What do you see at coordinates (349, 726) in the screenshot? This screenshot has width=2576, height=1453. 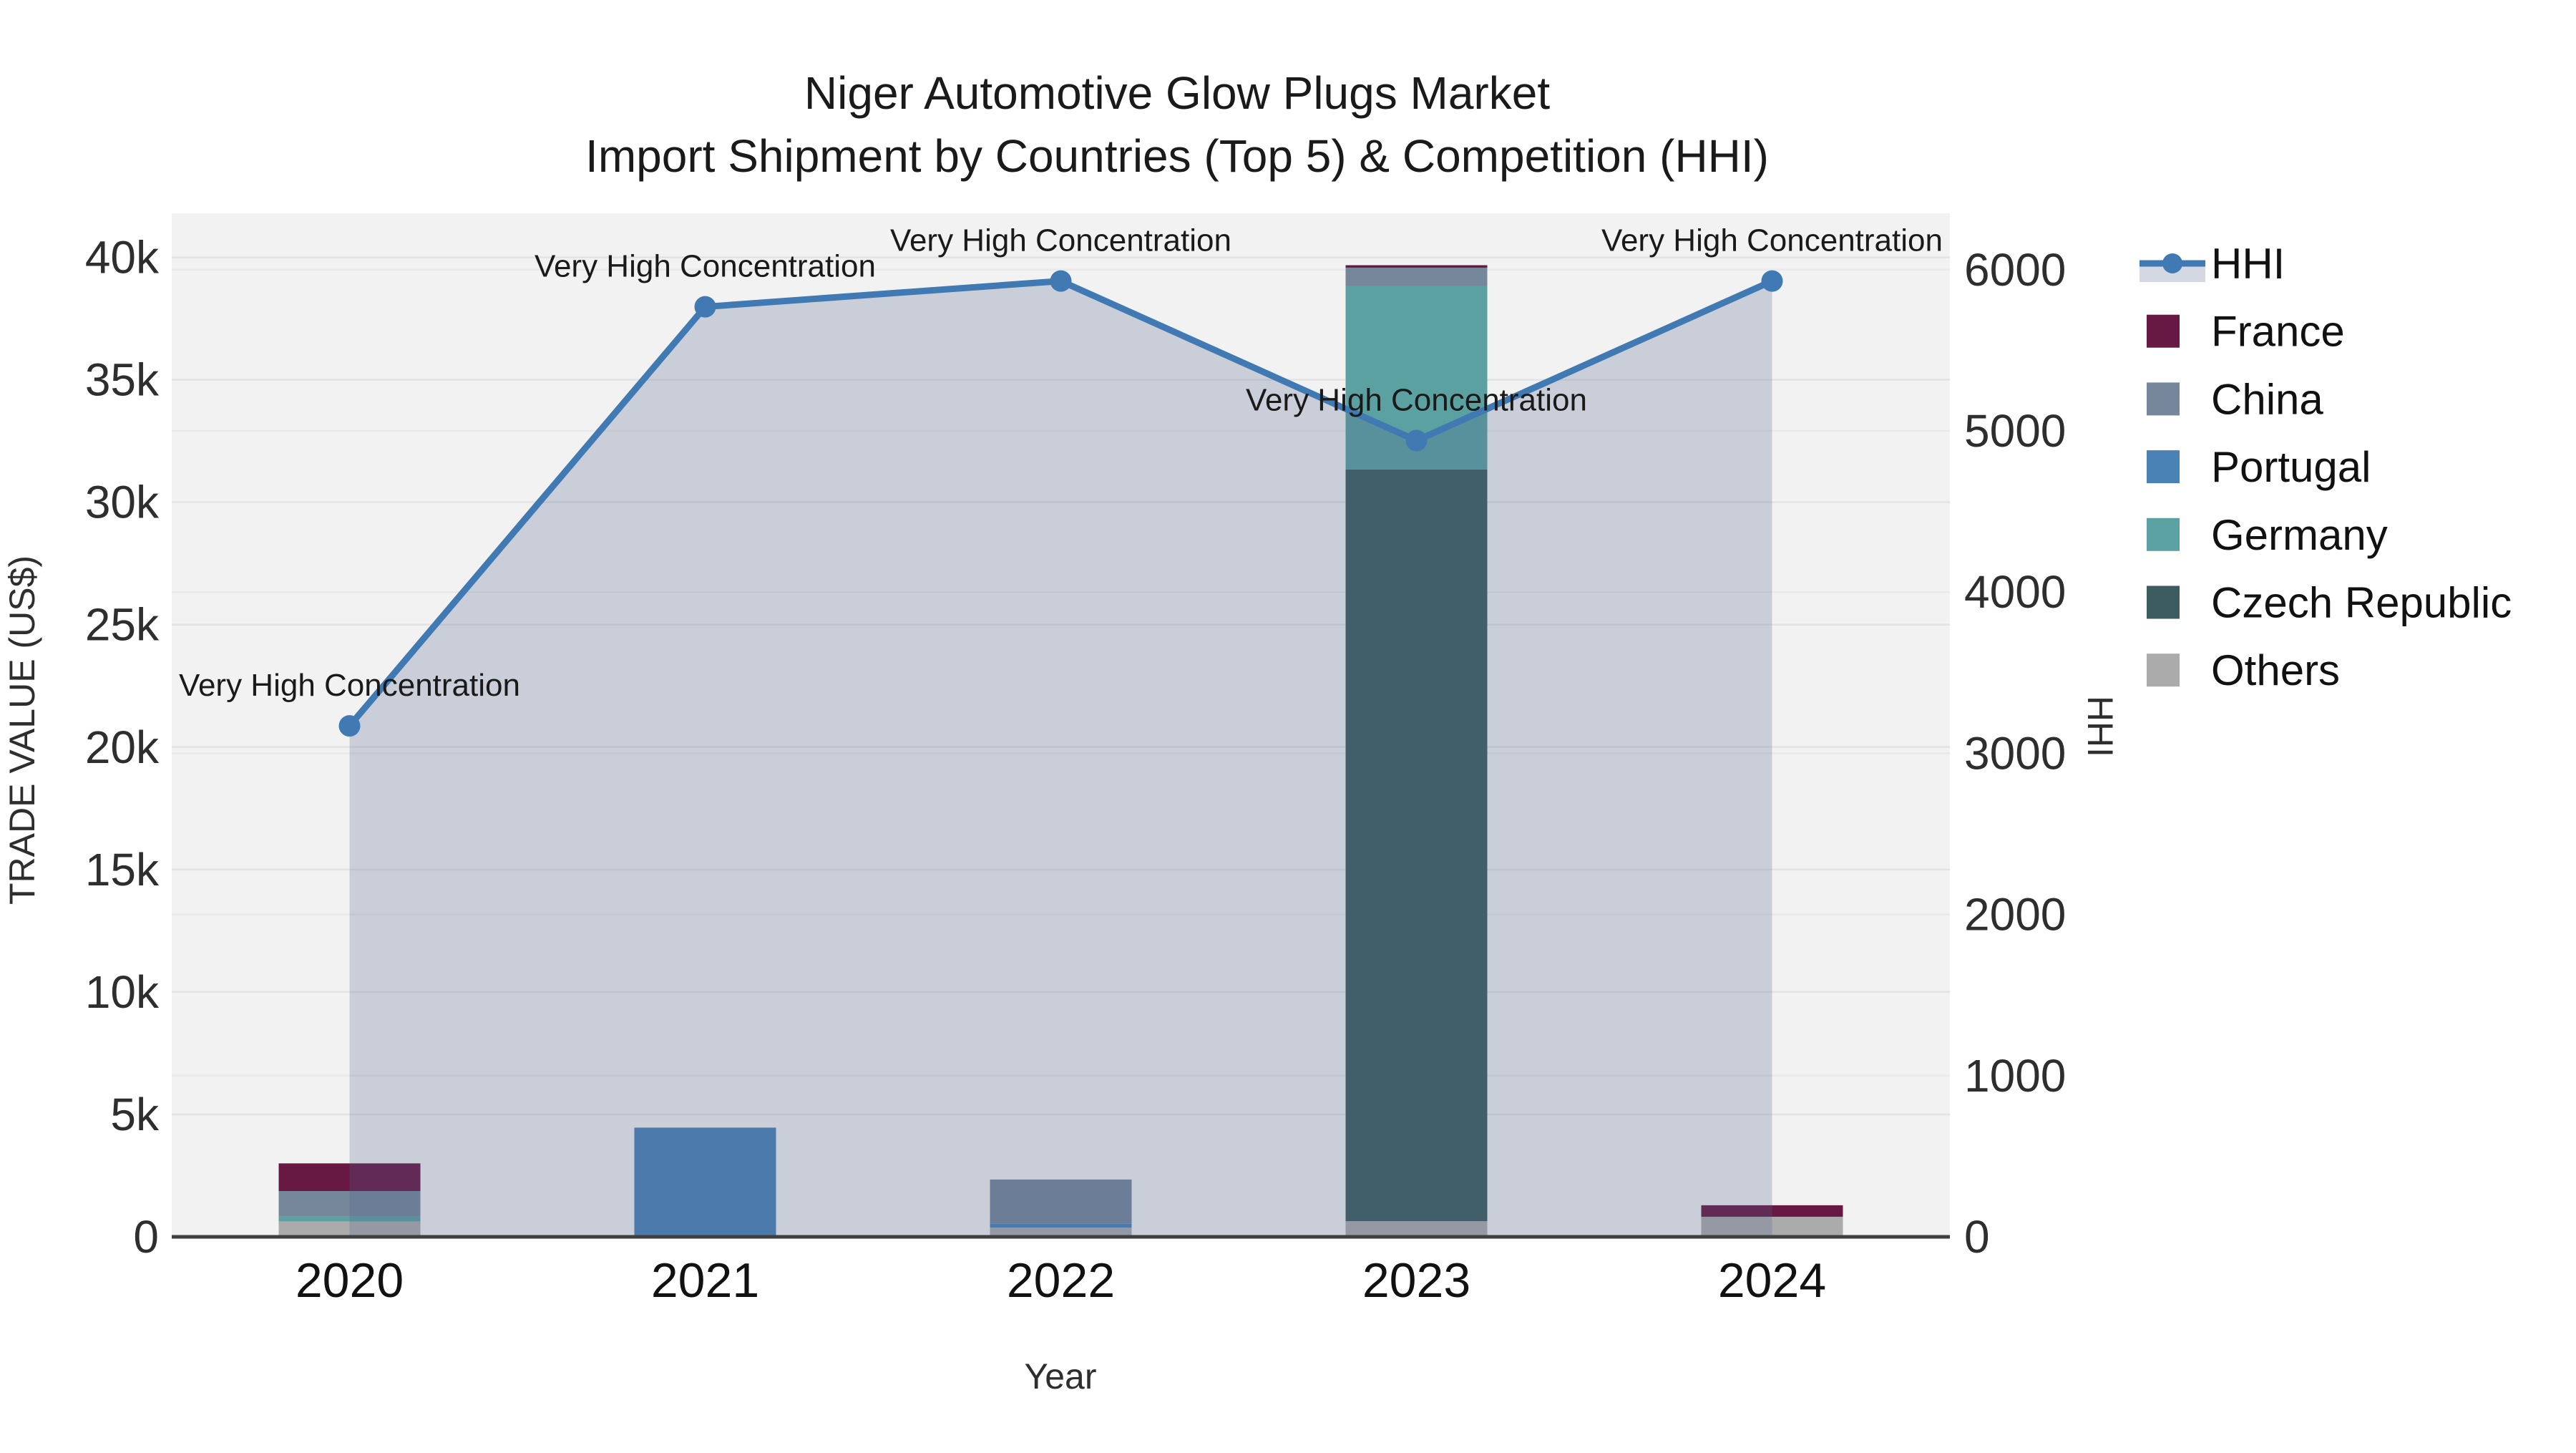 I see `hhi-marker-2020` at bounding box center [349, 726].